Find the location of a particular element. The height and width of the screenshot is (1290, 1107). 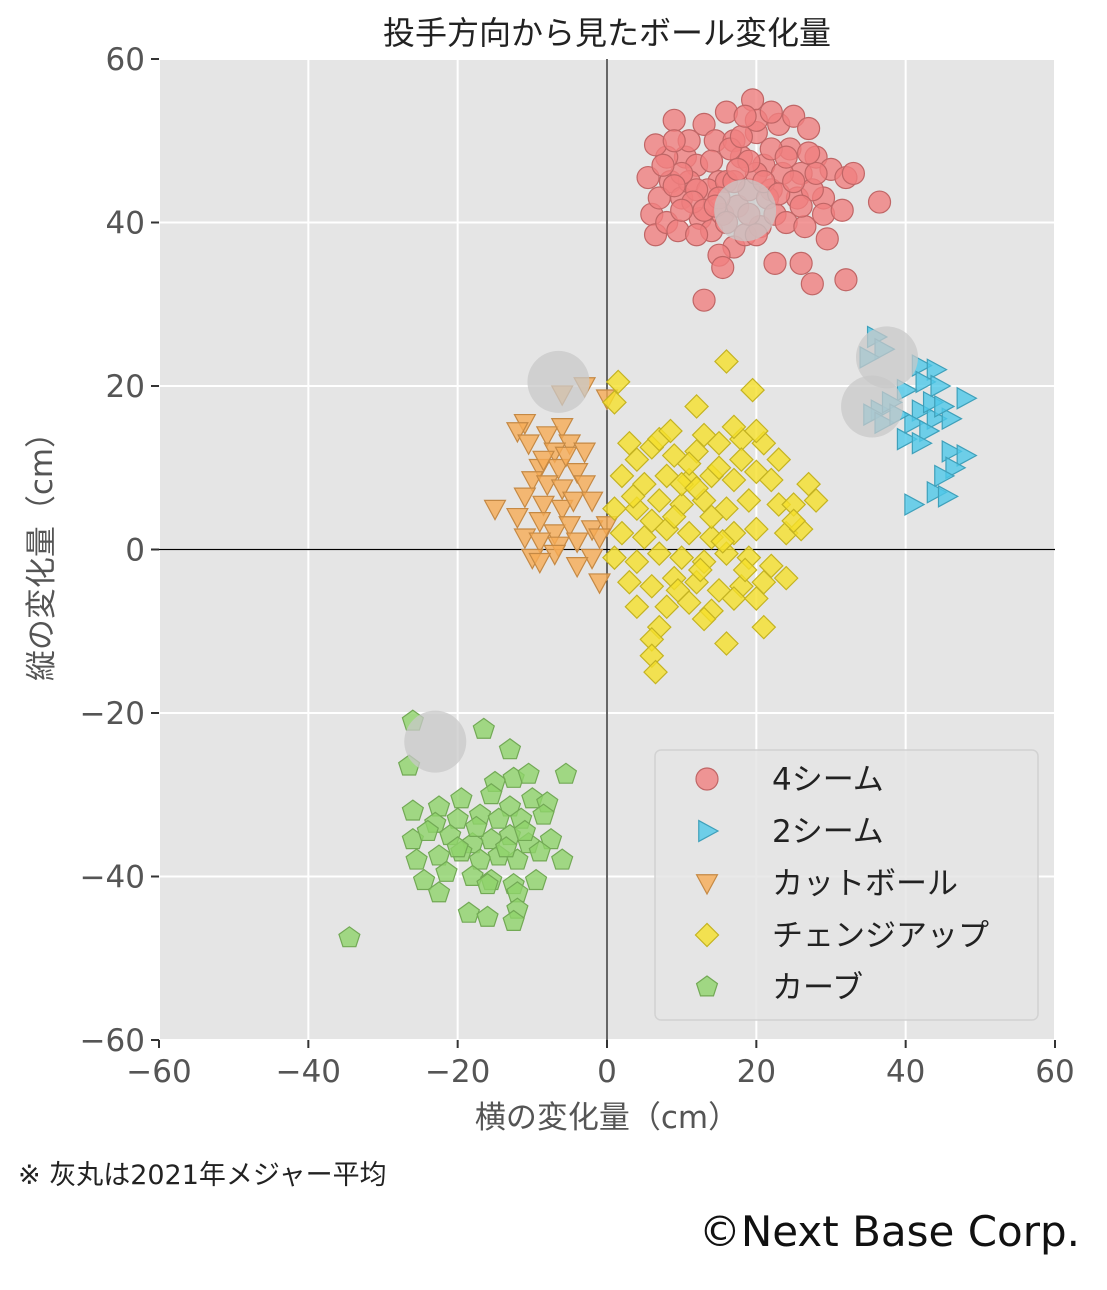

x-axis-label: 横の変化量（cm） is located at coordinates (607, 1118).